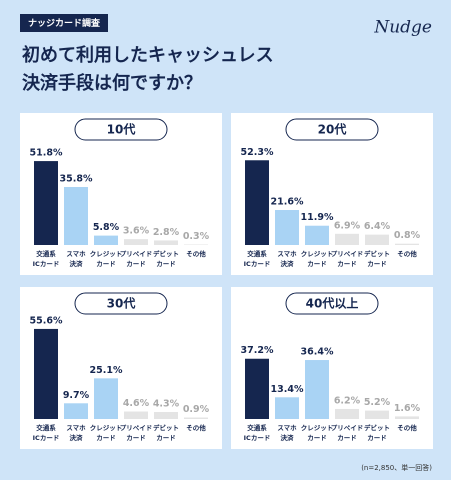  What do you see at coordinates (257, 350) in the screenshot?
I see `value-label: 37.2%` at bounding box center [257, 350].